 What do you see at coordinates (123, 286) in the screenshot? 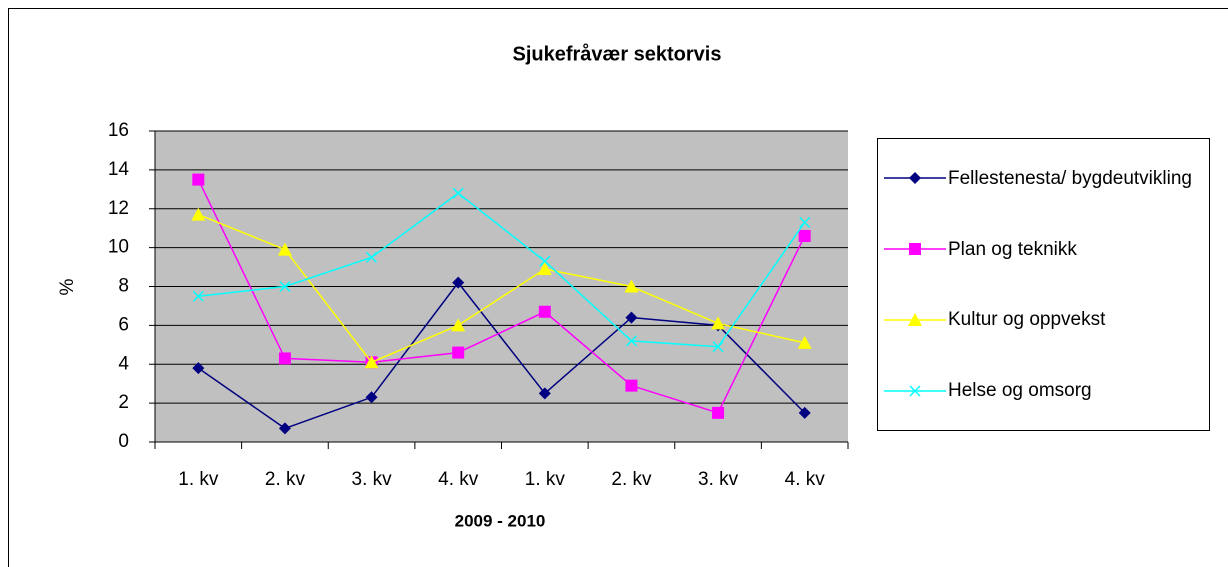
I see `y-tick-label: 8` at bounding box center [123, 286].